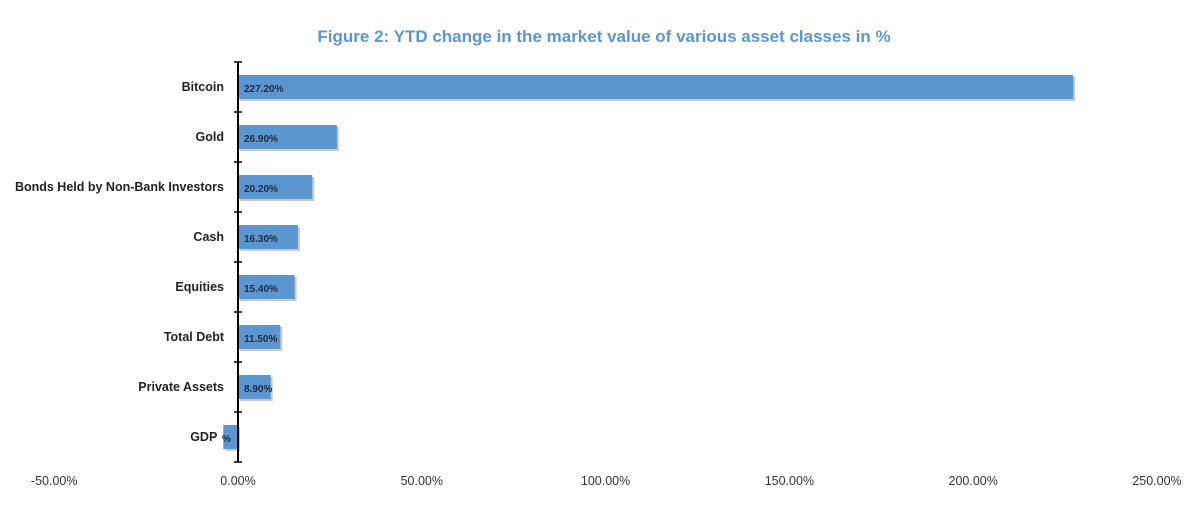 The image size is (1199, 508). I want to click on category-label: Cash, so click(208, 237).